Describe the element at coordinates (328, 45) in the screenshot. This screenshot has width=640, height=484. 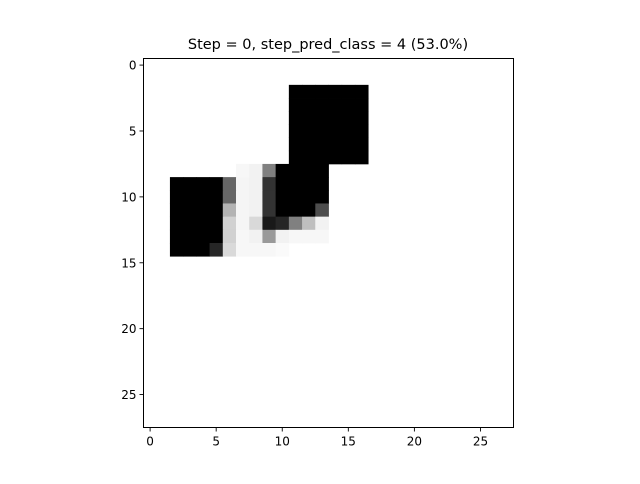
I see `chart-title: Step = 0, step_pred_class = 4 (53.0%)` at that location.